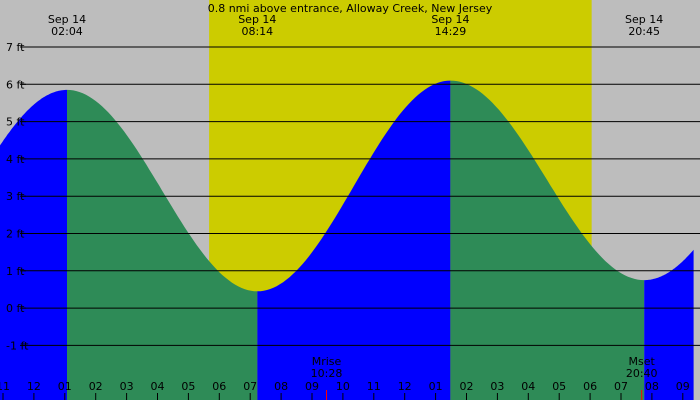  What do you see at coordinates (451, 31) in the screenshot?
I see `extreme-time-label: 14:29` at bounding box center [451, 31].